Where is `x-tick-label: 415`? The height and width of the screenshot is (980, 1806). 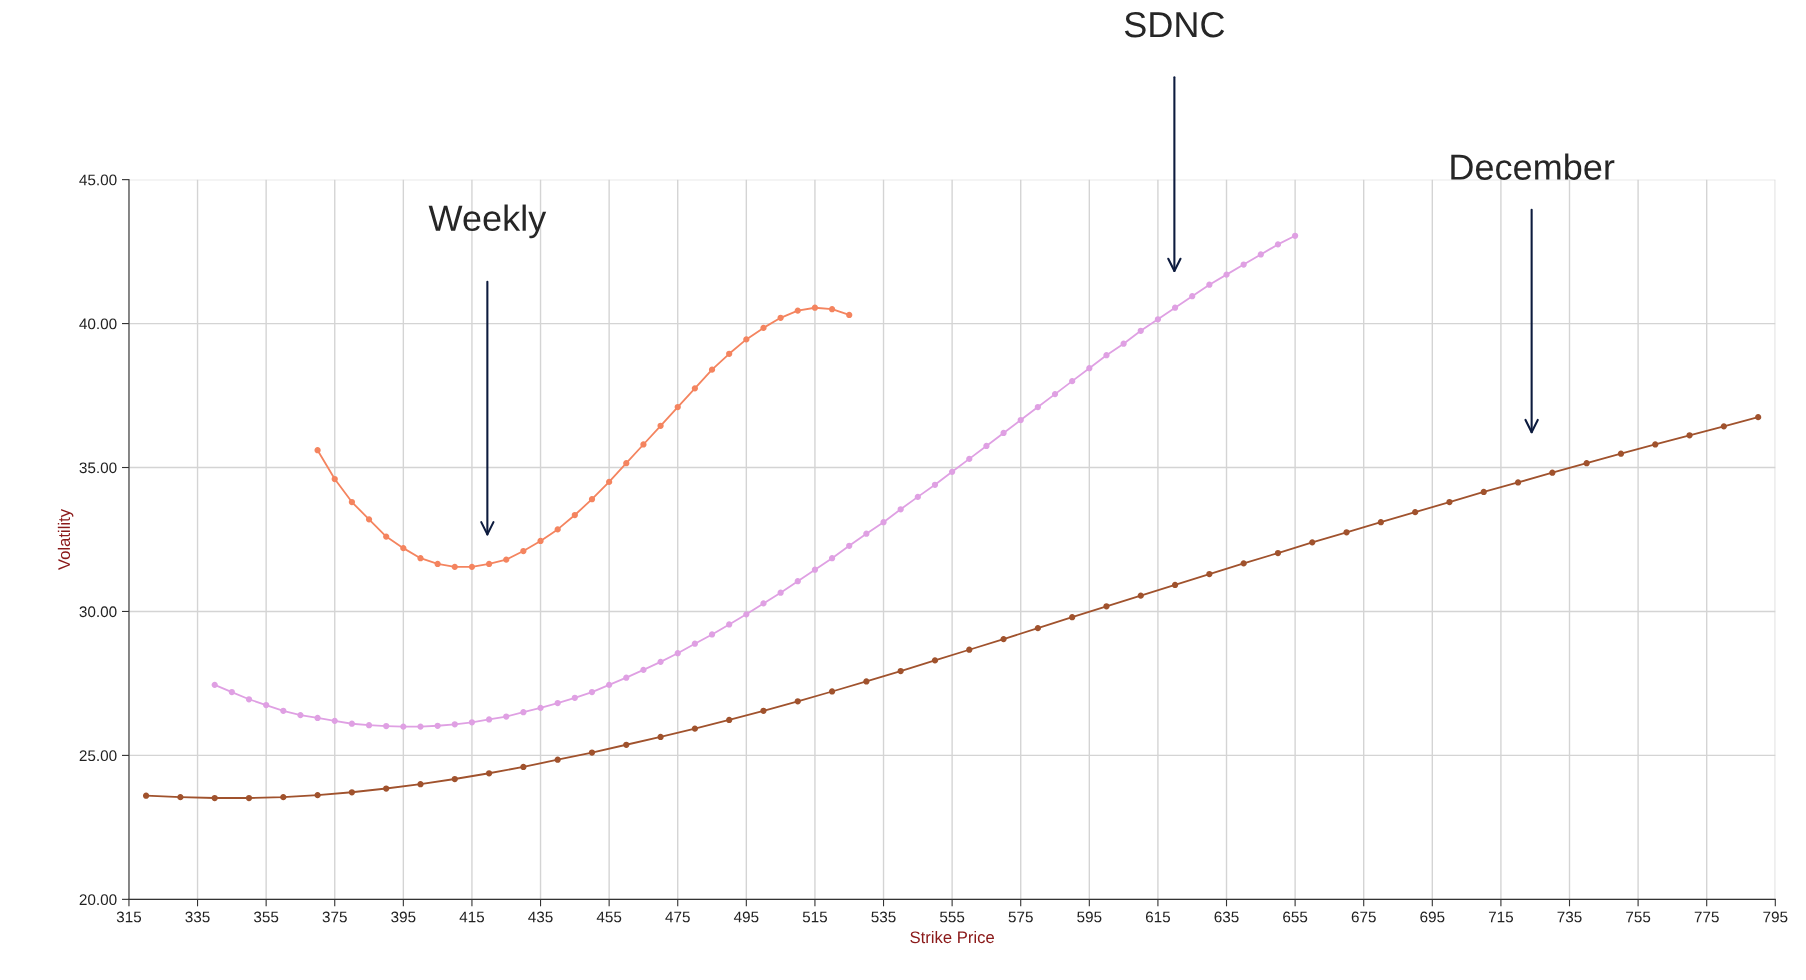
x-tick-label: 415 is located at coordinates (472, 917).